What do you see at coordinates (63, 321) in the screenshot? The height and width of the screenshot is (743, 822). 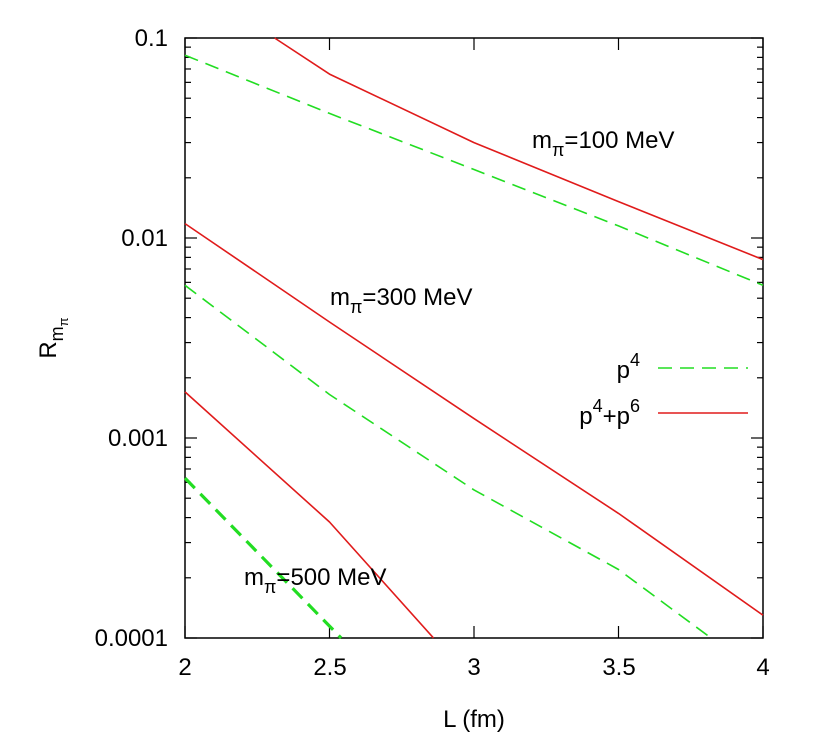 I see `y-axis-title-subsub: π` at bounding box center [63, 321].